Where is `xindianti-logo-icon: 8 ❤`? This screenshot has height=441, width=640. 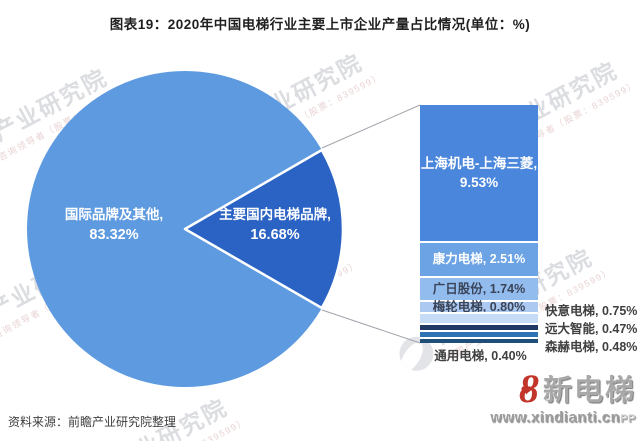 xindianti-logo-icon: 8 ❤ is located at coordinates (528, 388).